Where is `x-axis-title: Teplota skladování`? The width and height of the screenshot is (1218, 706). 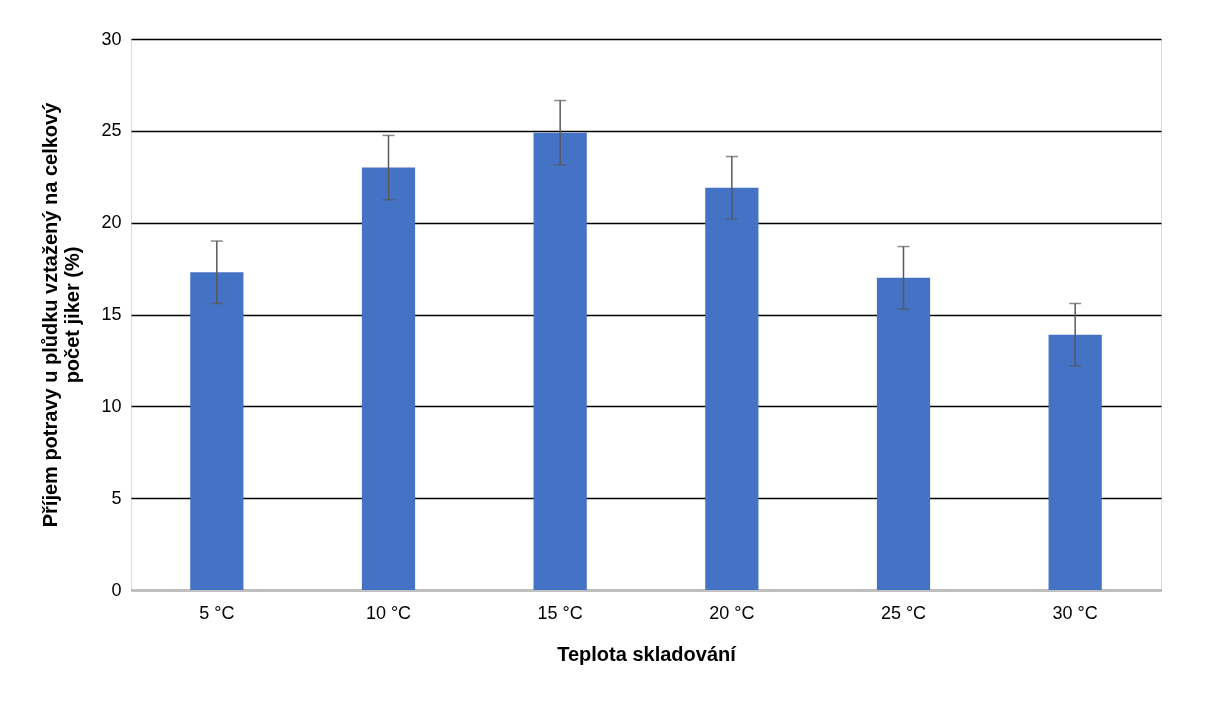 x-axis-title: Teplota skladování is located at coordinates (647, 653).